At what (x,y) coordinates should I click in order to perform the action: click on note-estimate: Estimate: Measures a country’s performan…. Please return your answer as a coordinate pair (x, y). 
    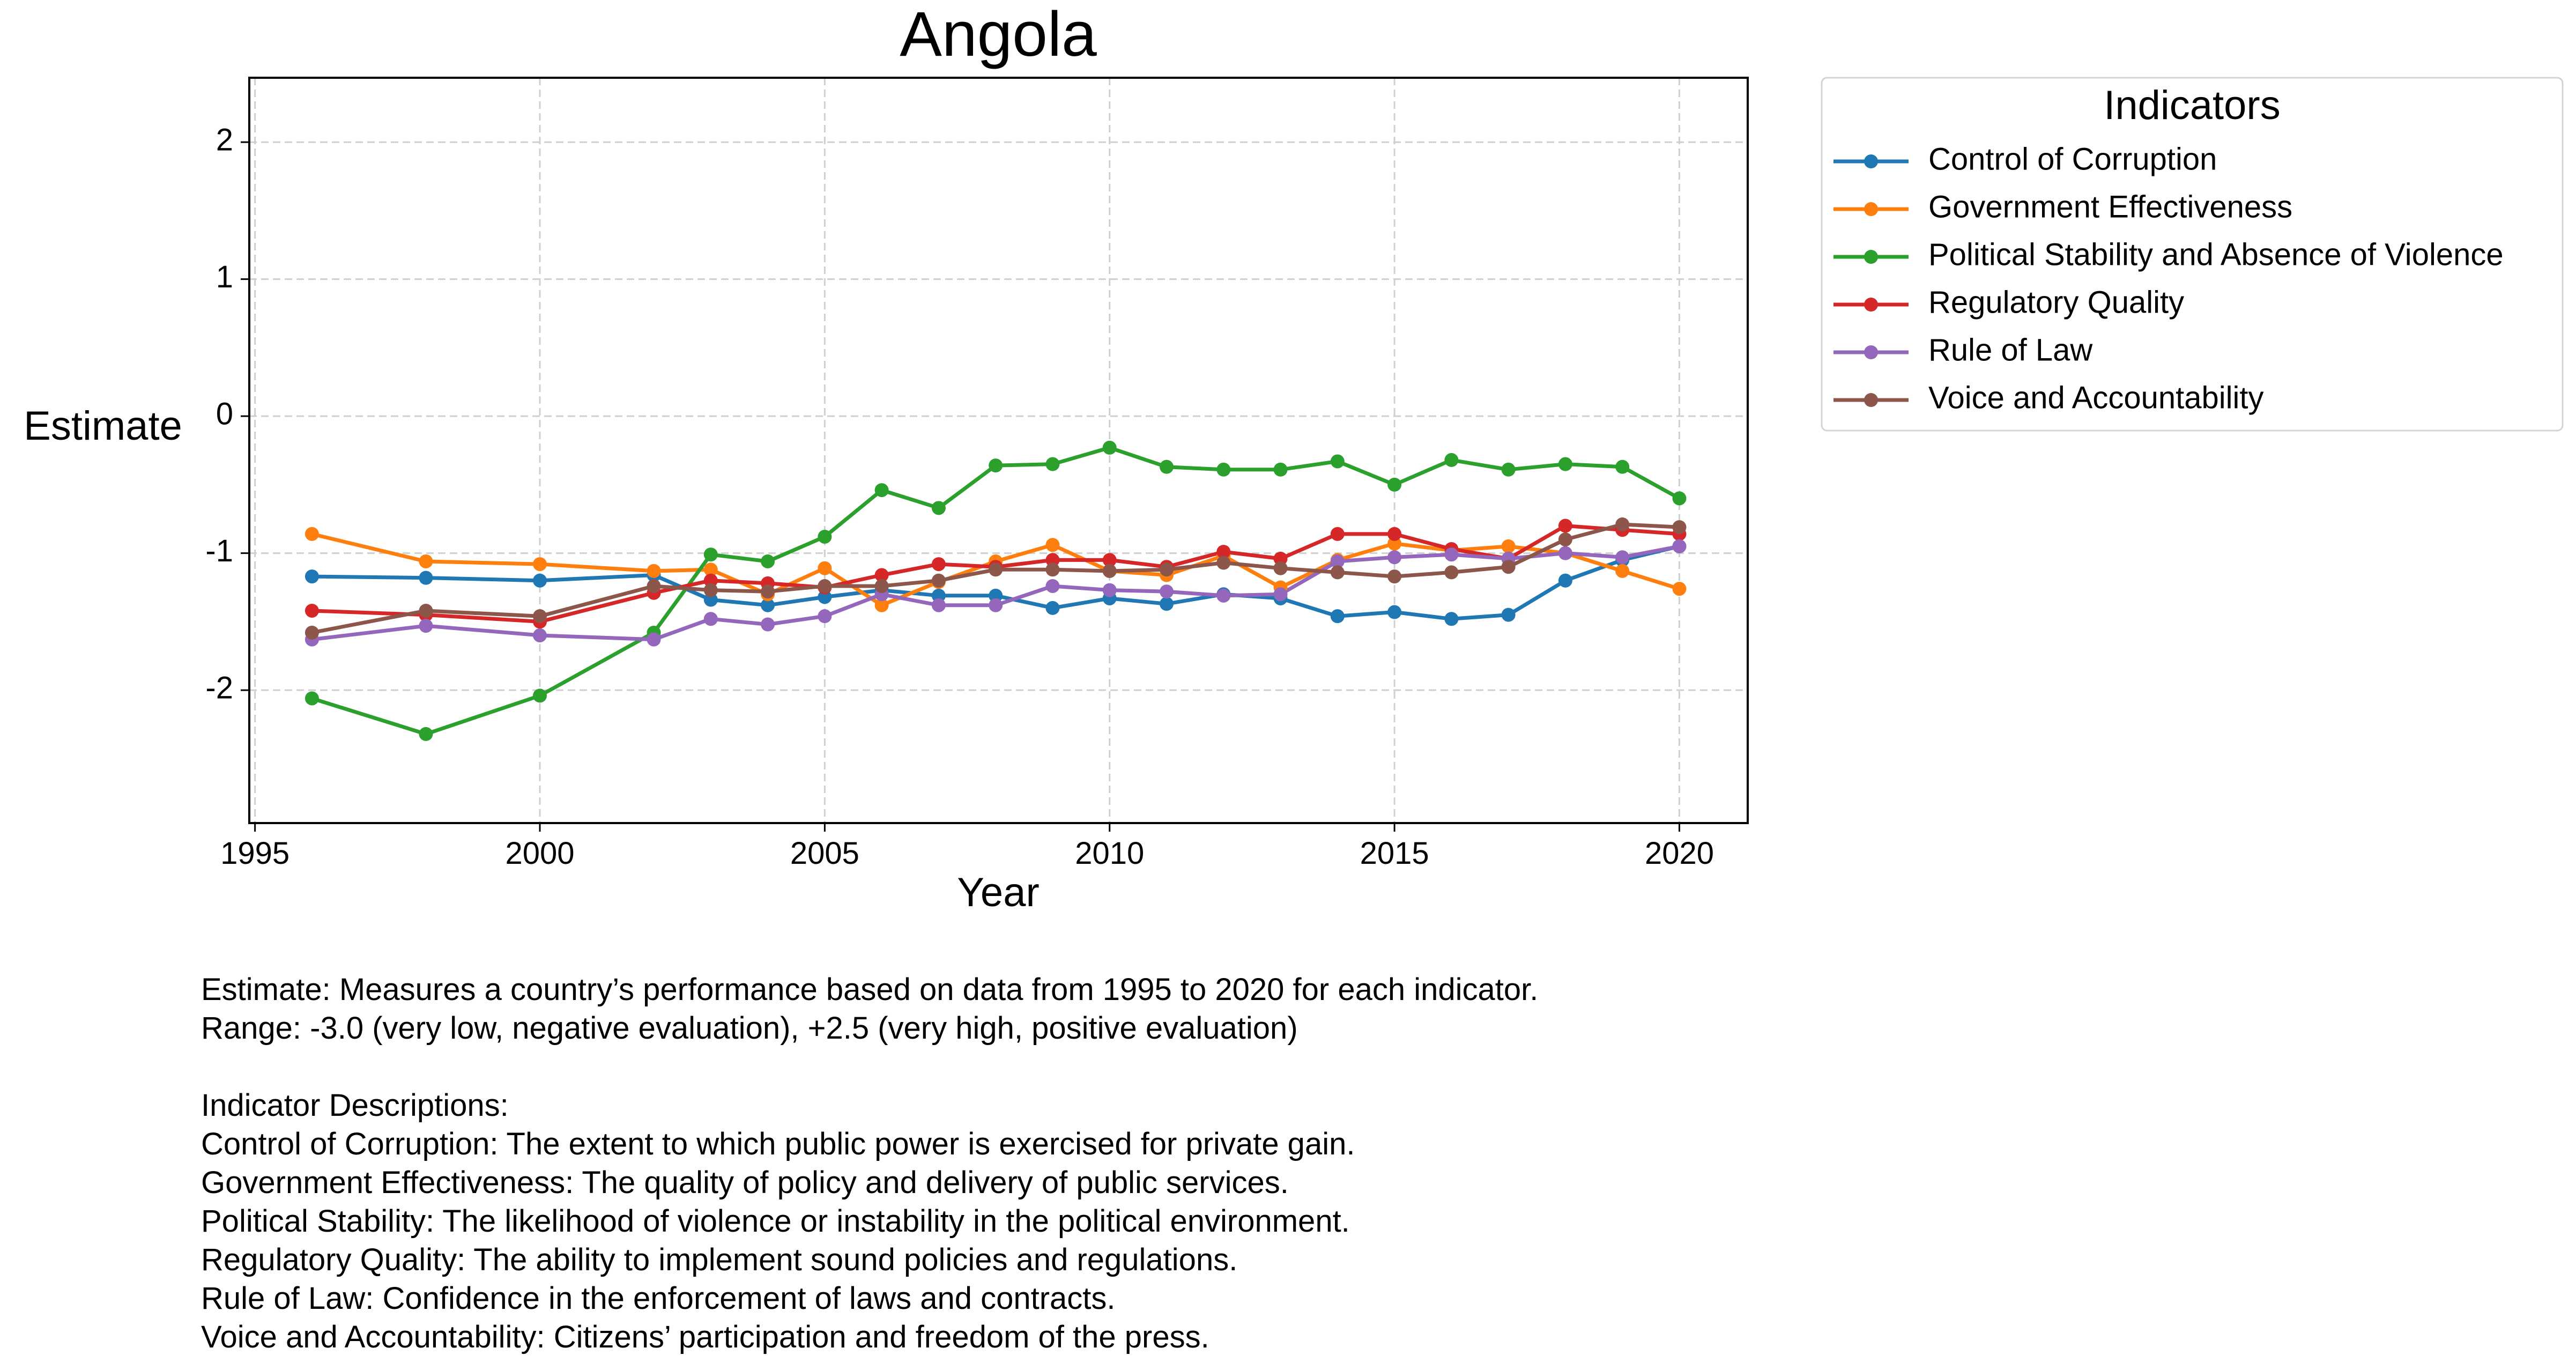
    Looking at the image, I should click on (870, 989).